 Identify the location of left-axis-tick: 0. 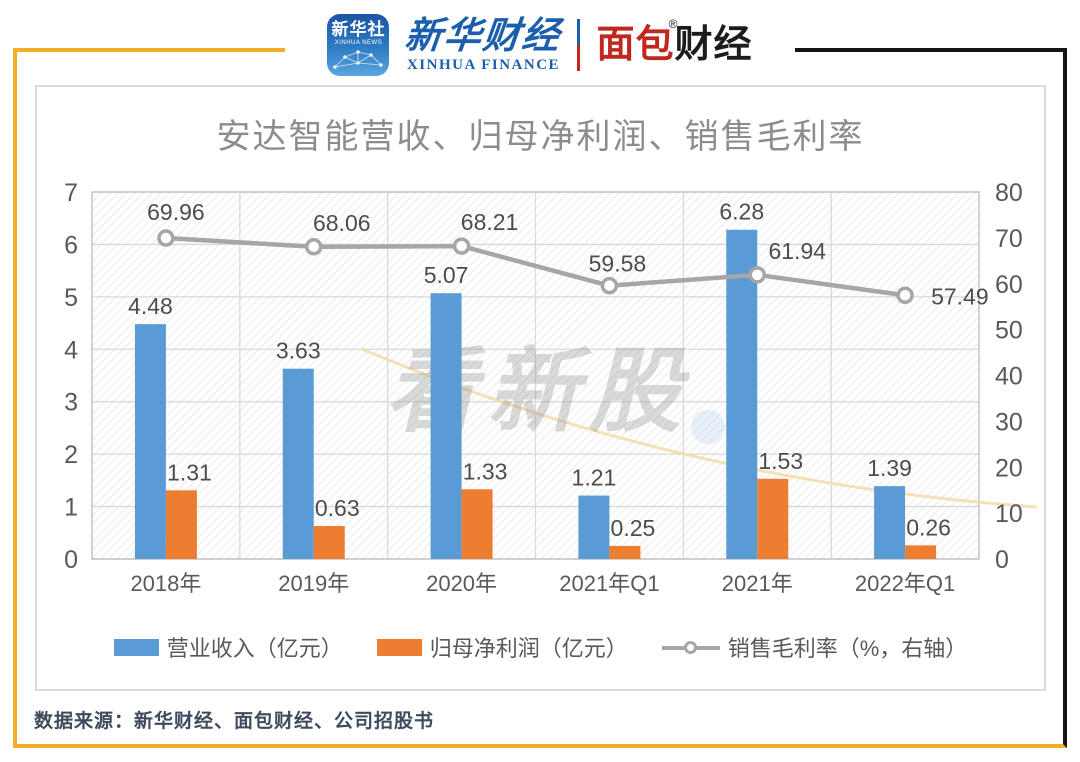
(71, 560).